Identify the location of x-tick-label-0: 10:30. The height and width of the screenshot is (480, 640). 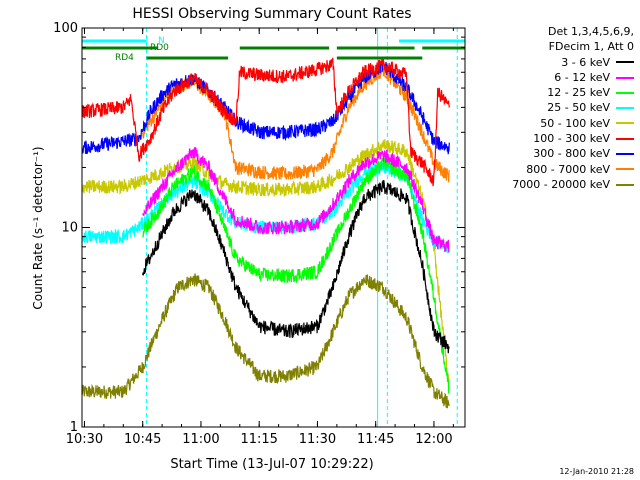
(84, 439).